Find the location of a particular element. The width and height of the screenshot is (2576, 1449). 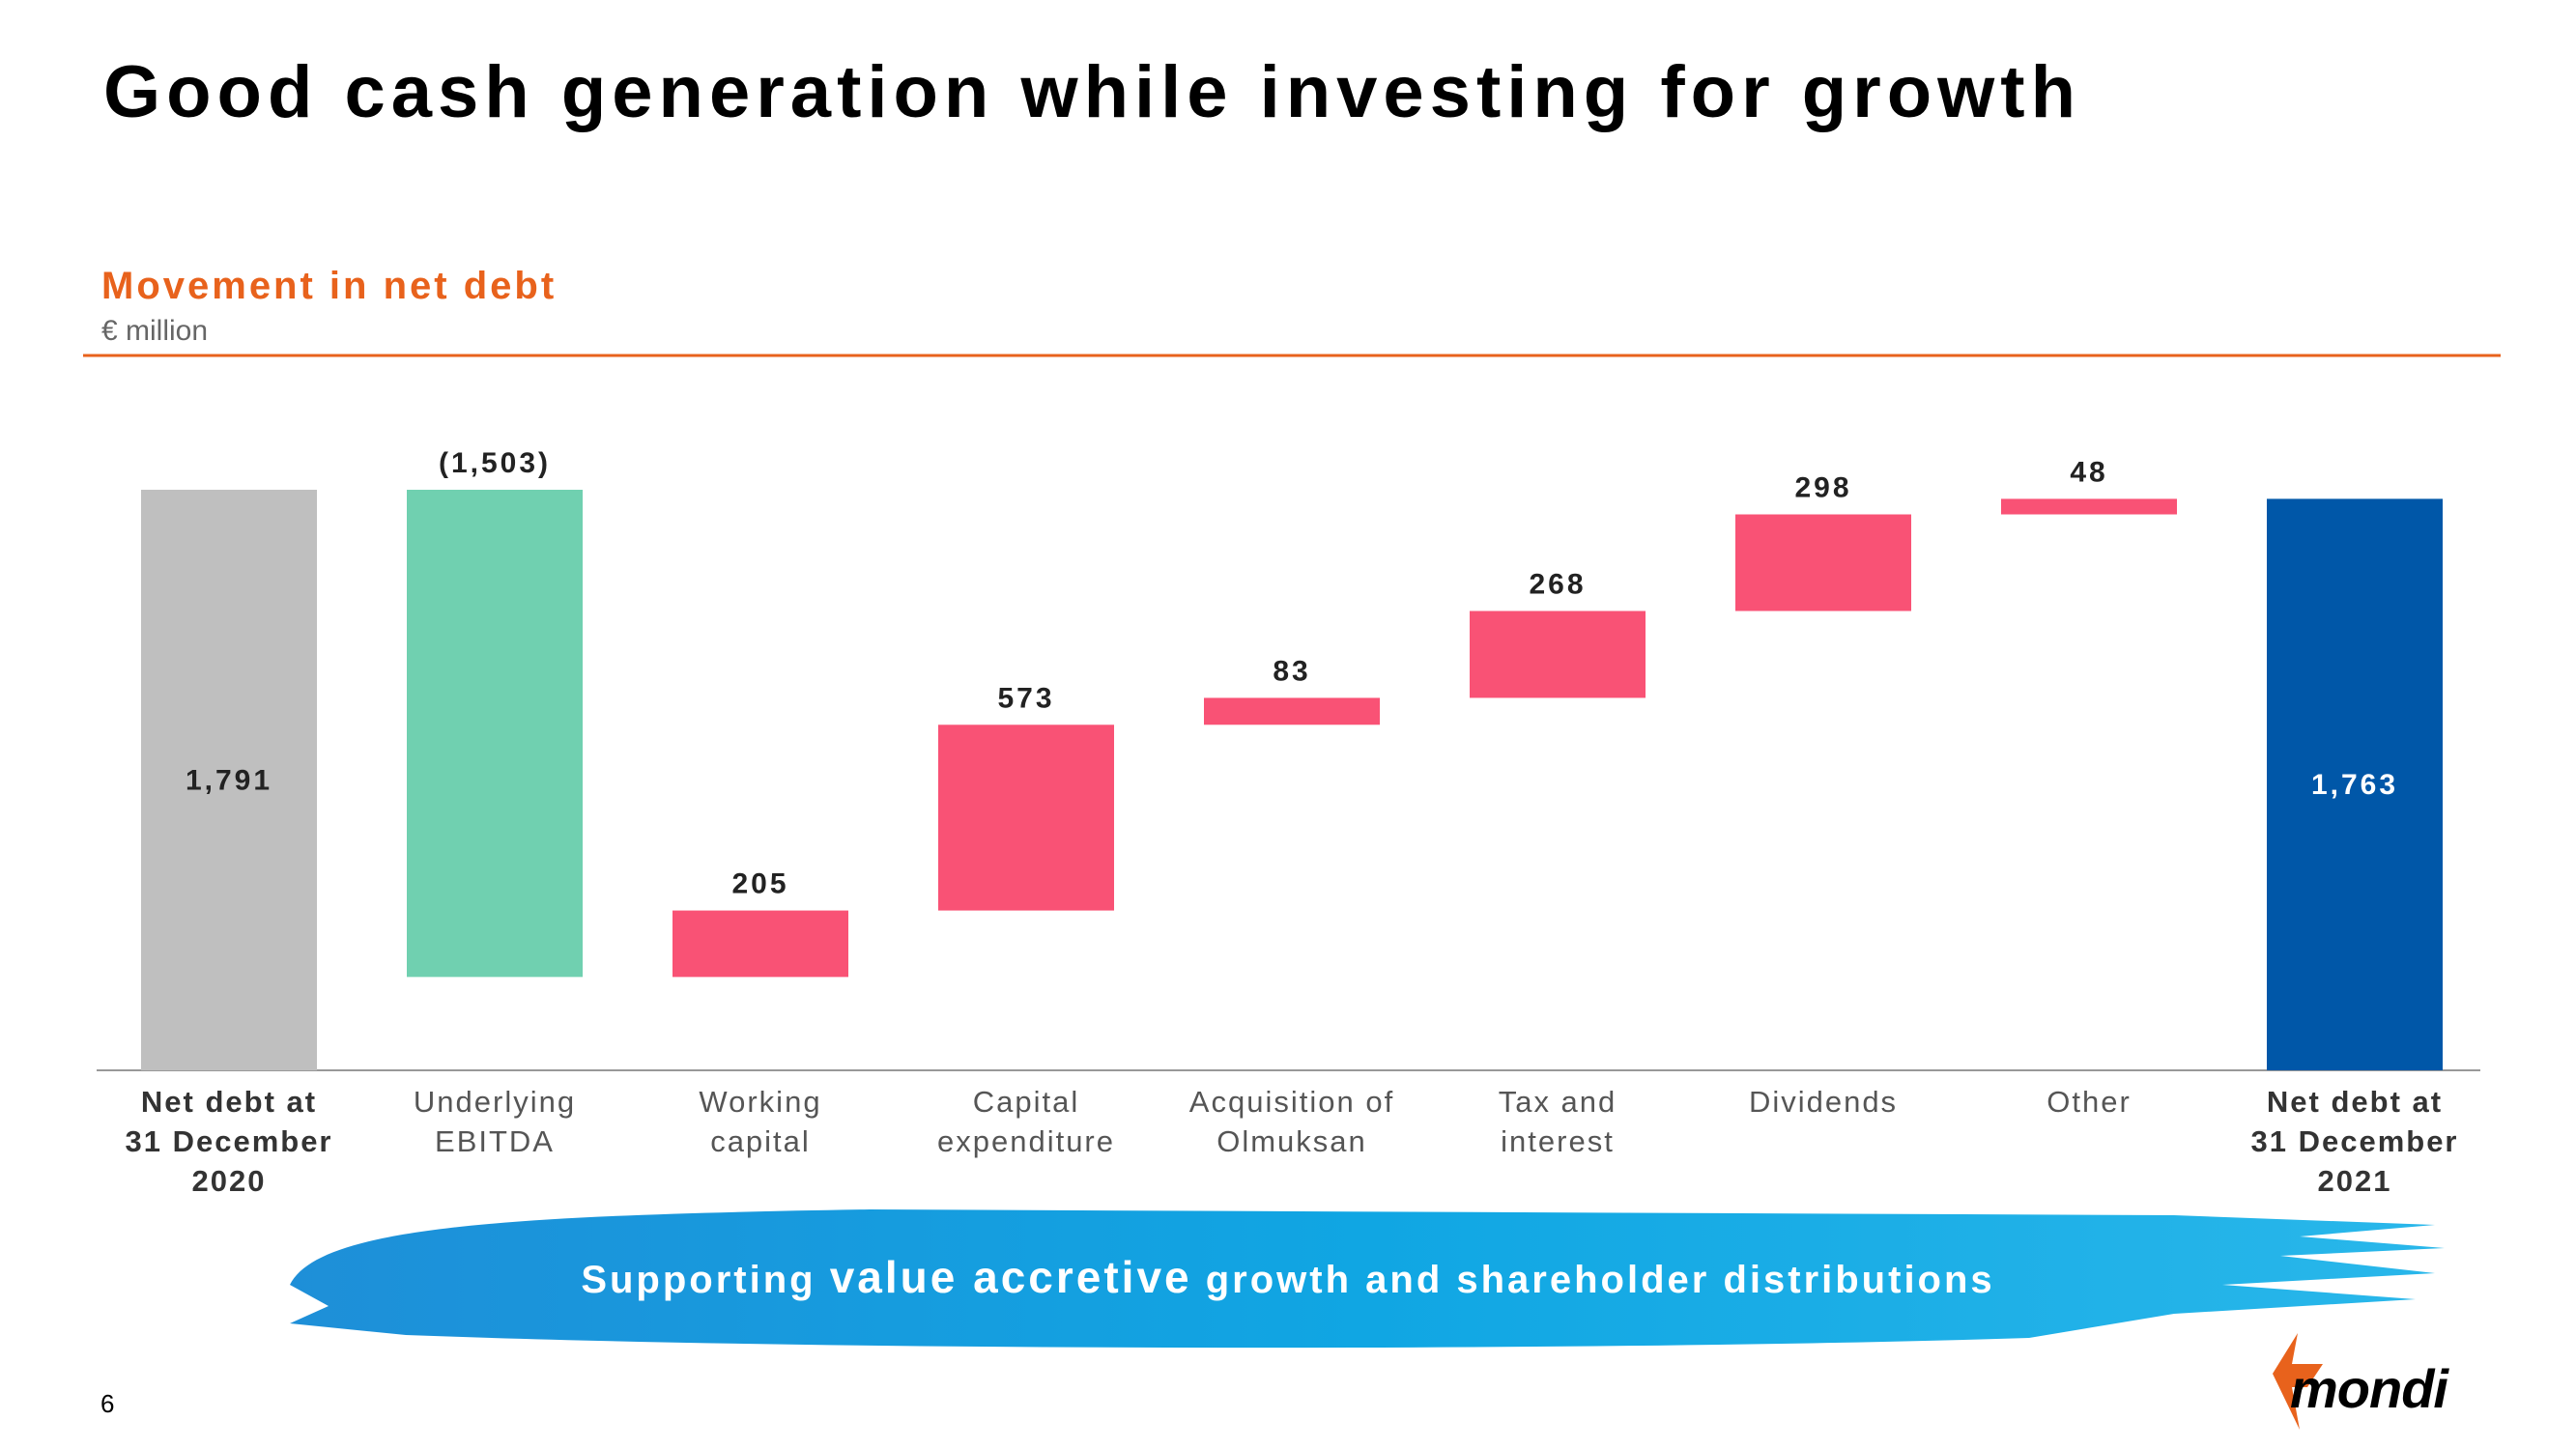

banner-part: value accretive is located at coordinates (1011, 1277).